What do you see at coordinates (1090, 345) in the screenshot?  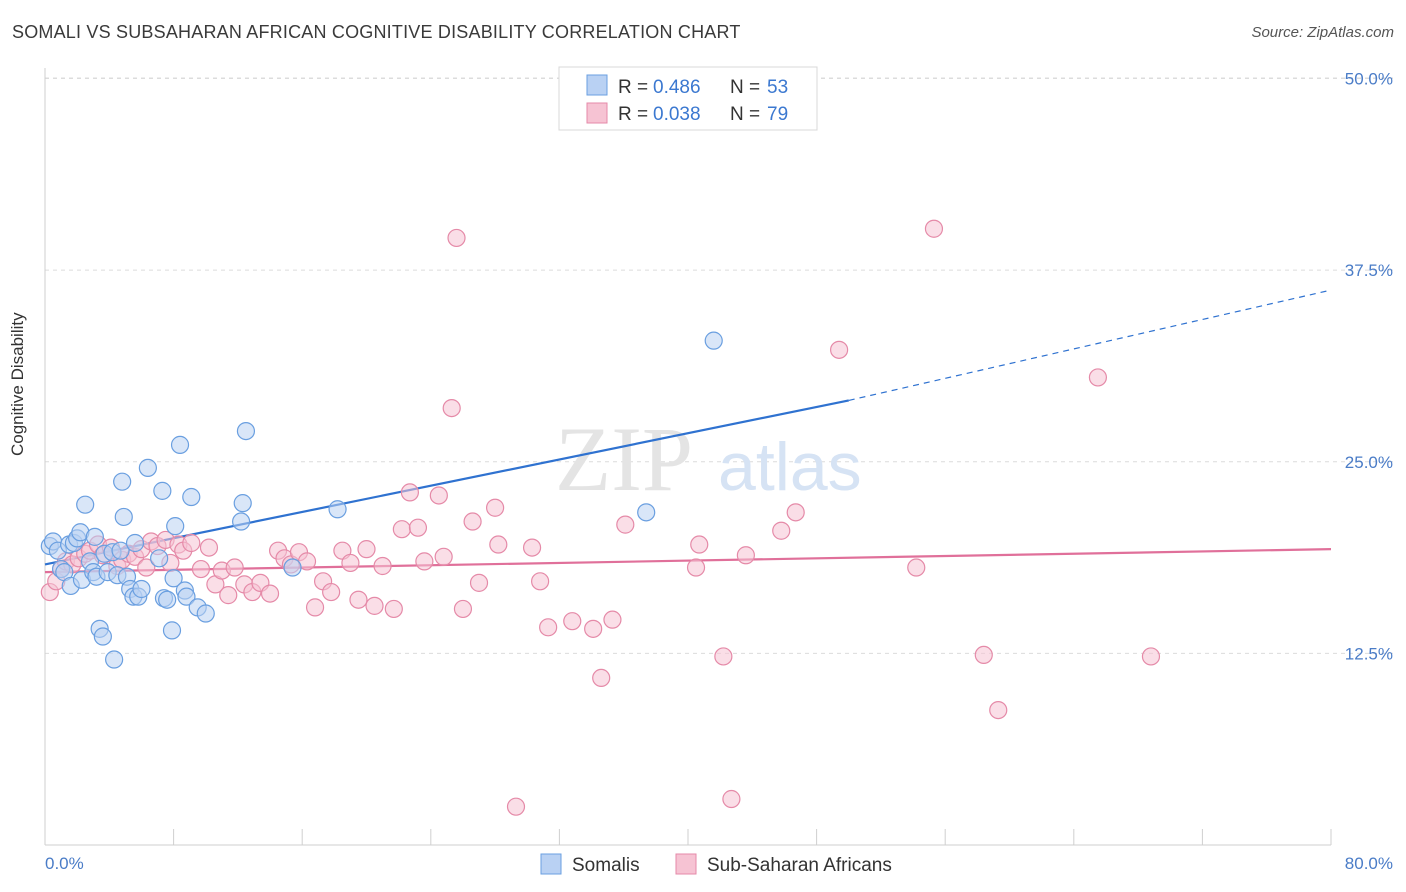 I see `trendline-somalis-extension` at bounding box center [1090, 345].